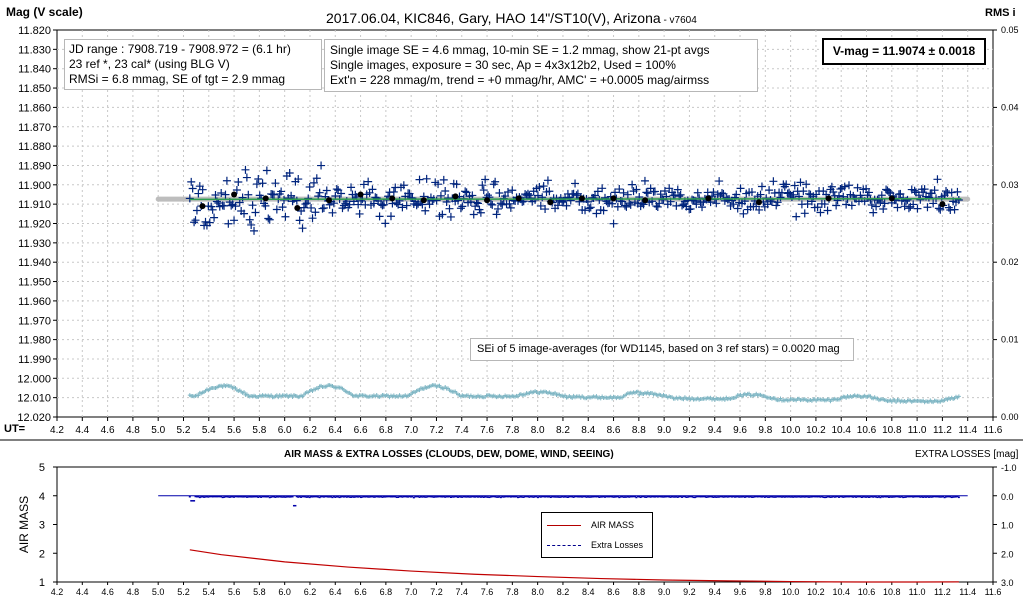  Describe the element at coordinates (564, 545) in the screenshot. I see `legend-losses-swatch` at that location.